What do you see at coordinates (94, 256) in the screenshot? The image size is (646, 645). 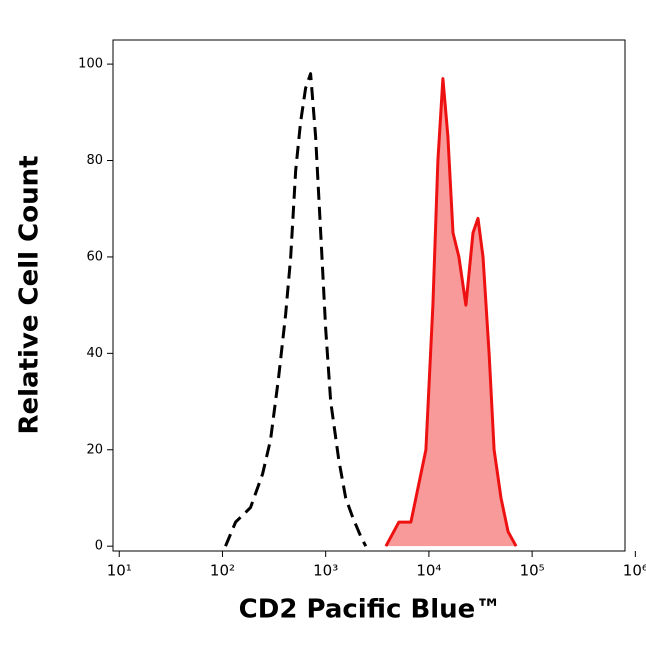 I see `y-tick-label: 60` at bounding box center [94, 256].